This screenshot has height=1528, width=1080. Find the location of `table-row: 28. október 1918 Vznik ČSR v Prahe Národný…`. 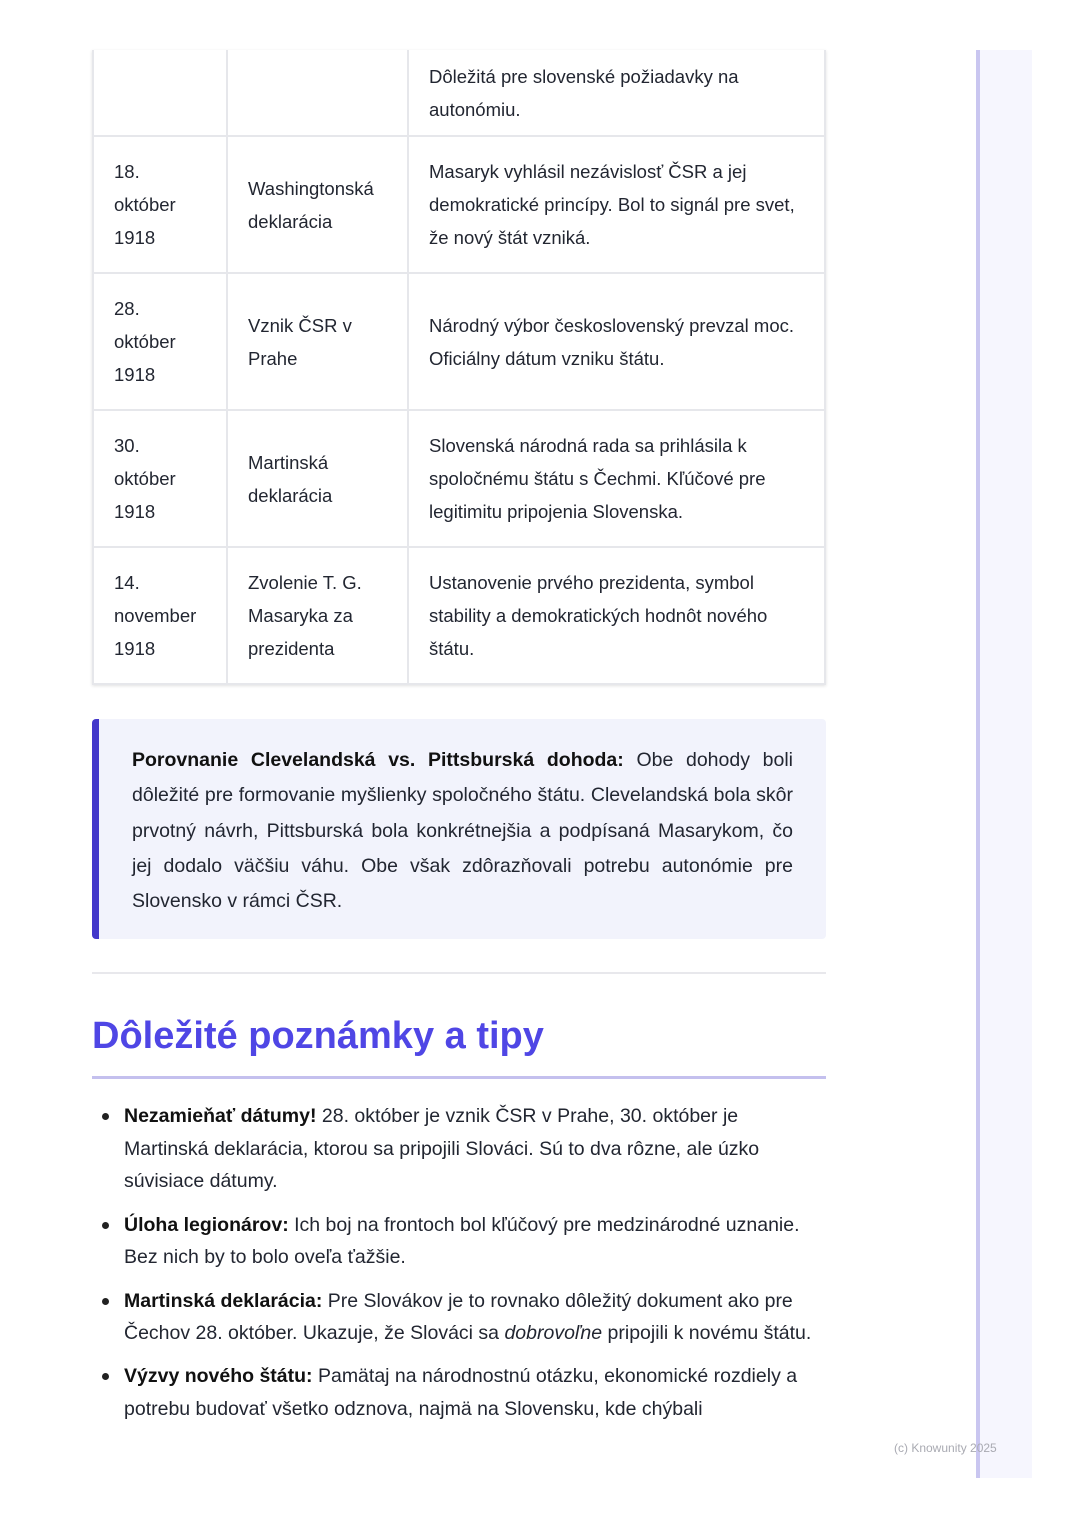

table-row: 28. október 1918 Vznik ČSR v Prahe Národný… is located at coordinates (459, 341).